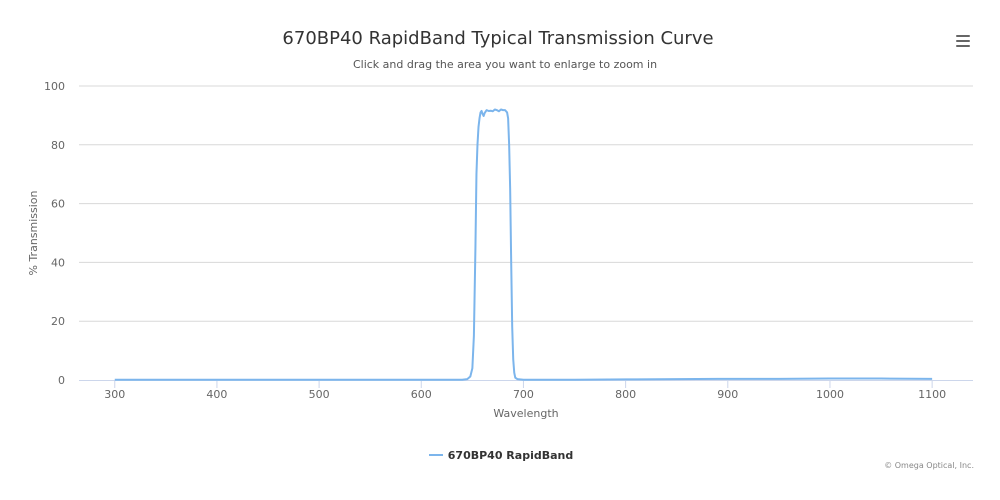 The image size is (1000, 500). I want to click on legend: 670BP40 RapidBand, so click(500, 454).